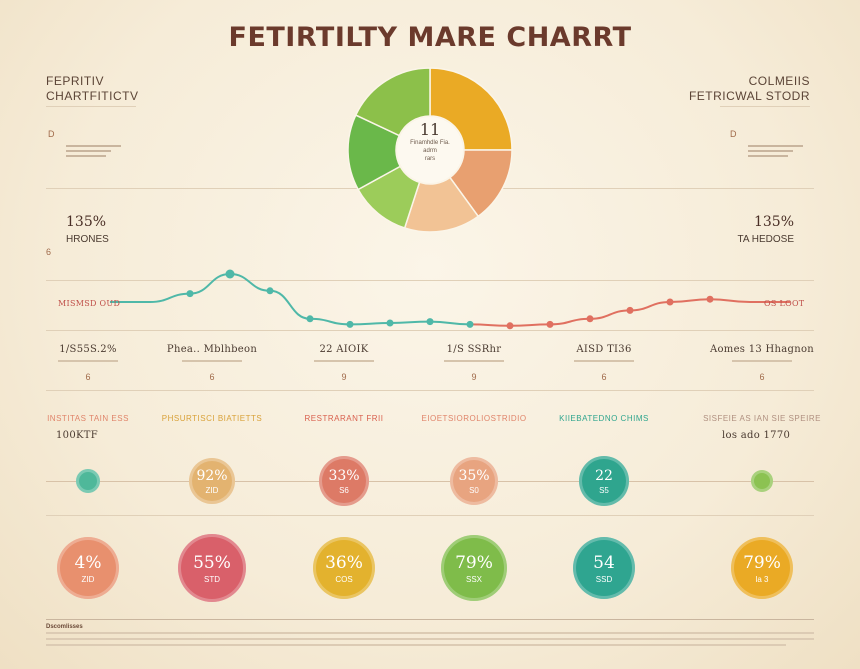  I want to click on right-legend-mark: D, so click(733, 134).